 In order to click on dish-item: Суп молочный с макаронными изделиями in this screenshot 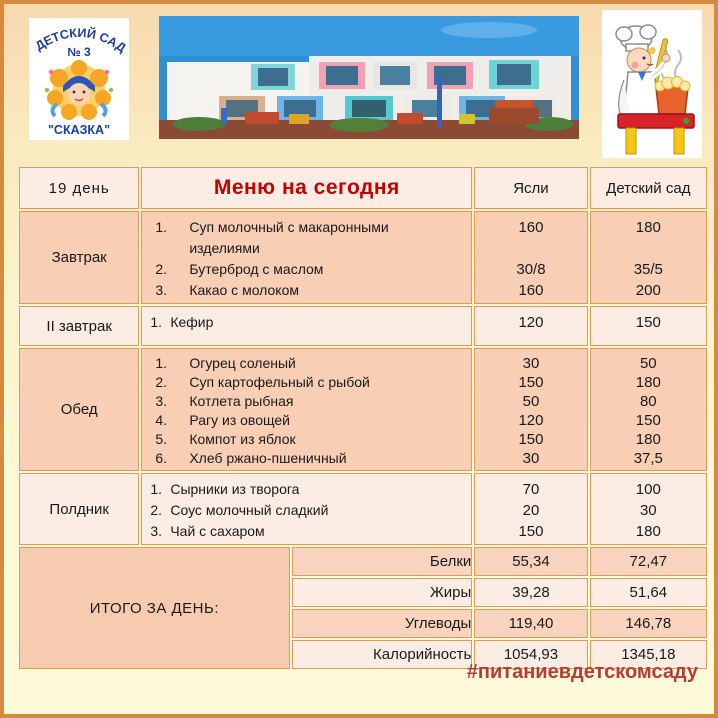, I will do `click(272, 236)`.